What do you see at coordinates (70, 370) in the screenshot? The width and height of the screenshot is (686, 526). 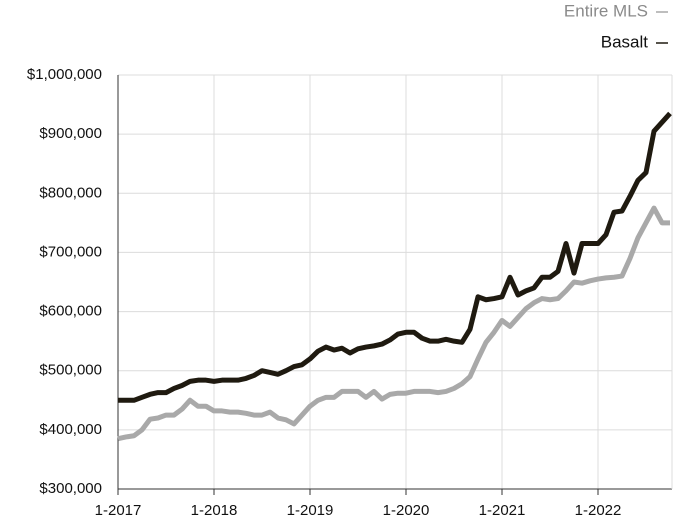 I see `y-tick-label: $500,000` at bounding box center [70, 370].